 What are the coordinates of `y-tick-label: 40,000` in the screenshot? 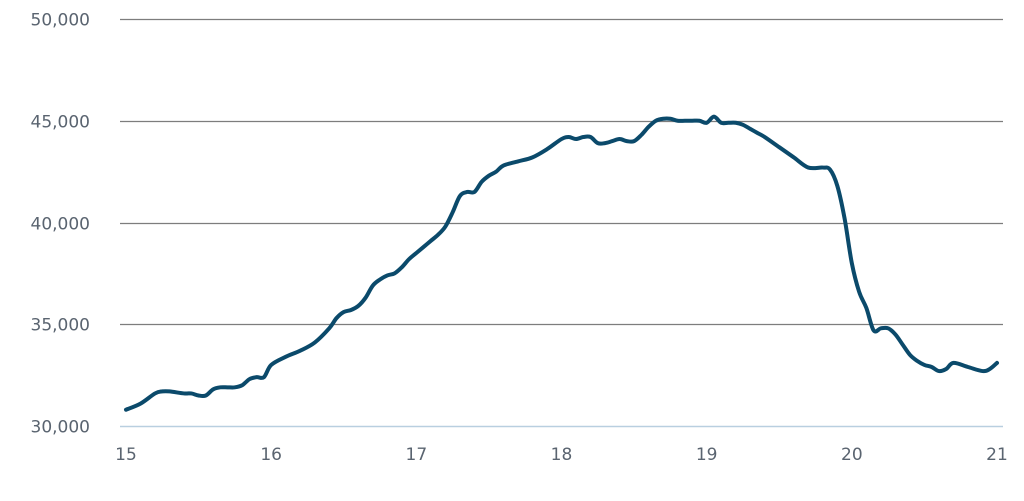 It's located at (60, 225).